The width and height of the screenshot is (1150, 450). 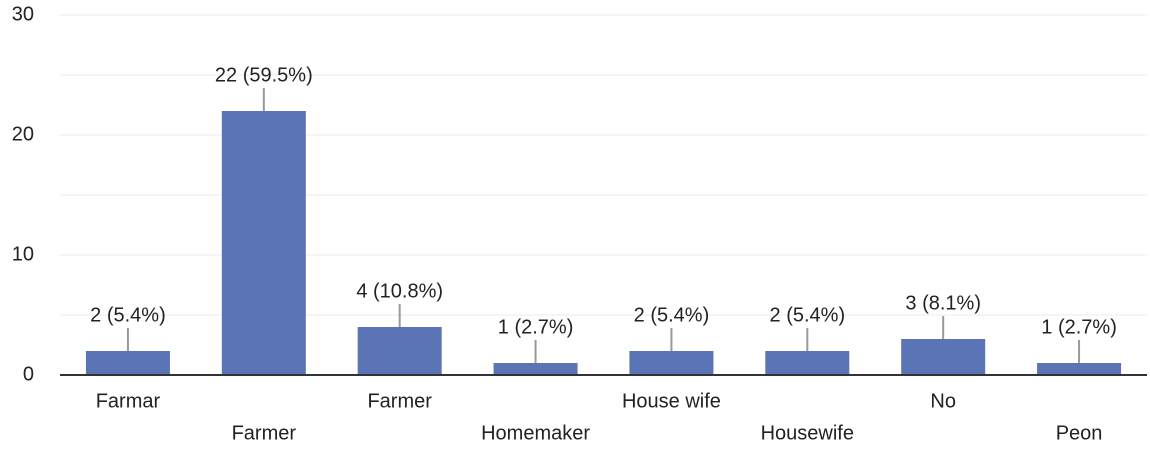 What do you see at coordinates (943, 303) in the screenshot?
I see `value-label: 3 (8.1%)` at bounding box center [943, 303].